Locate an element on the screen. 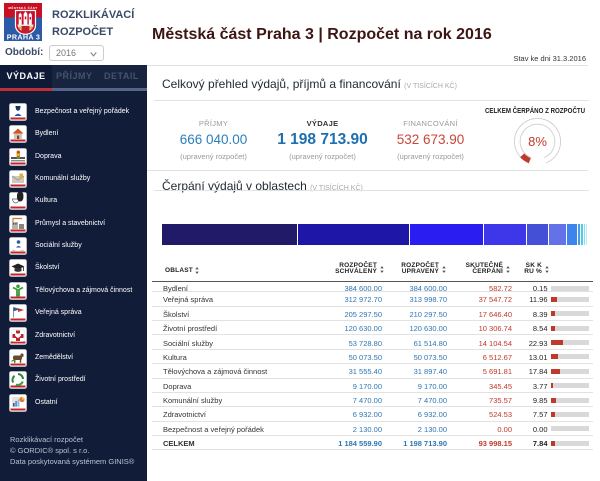 The width and height of the screenshot is (600, 481). svg-text: MĚSTSKÁ ČÁST is located at coordinates (22, 7).